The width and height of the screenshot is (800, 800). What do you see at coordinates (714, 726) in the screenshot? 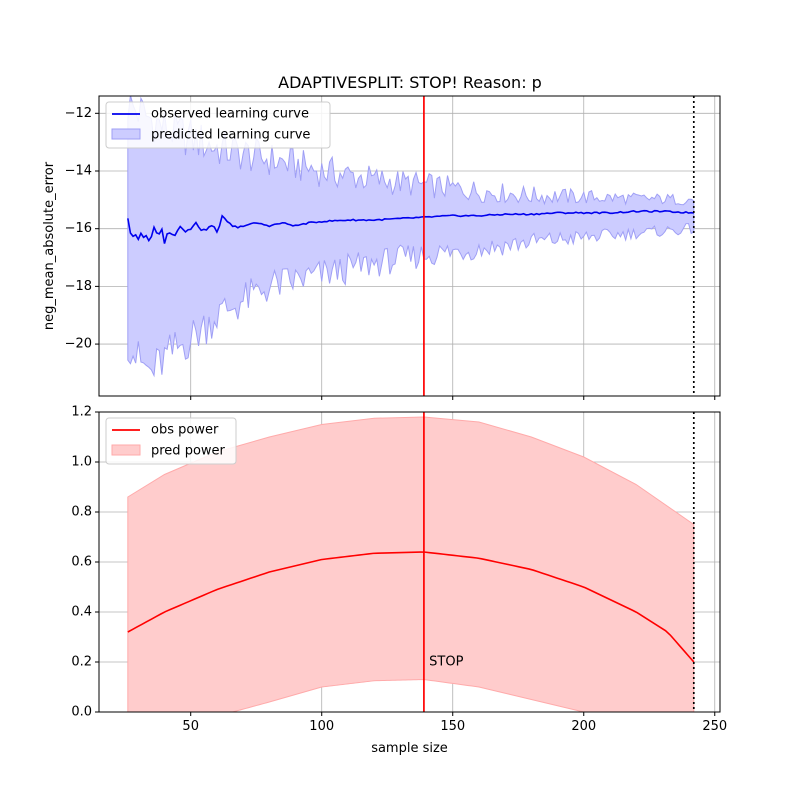
I see `x-tick-label: 250` at bounding box center [714, 726].